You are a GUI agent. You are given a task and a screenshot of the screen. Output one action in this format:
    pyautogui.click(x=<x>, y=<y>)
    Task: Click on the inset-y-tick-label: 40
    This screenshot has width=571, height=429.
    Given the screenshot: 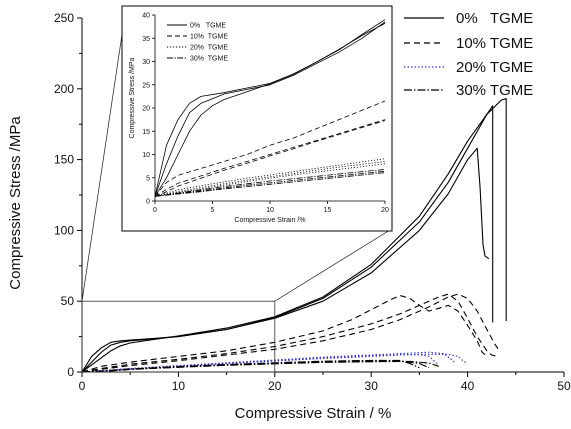 What is the action you would take?
    pyautogui.click(x=146, y=16)
    